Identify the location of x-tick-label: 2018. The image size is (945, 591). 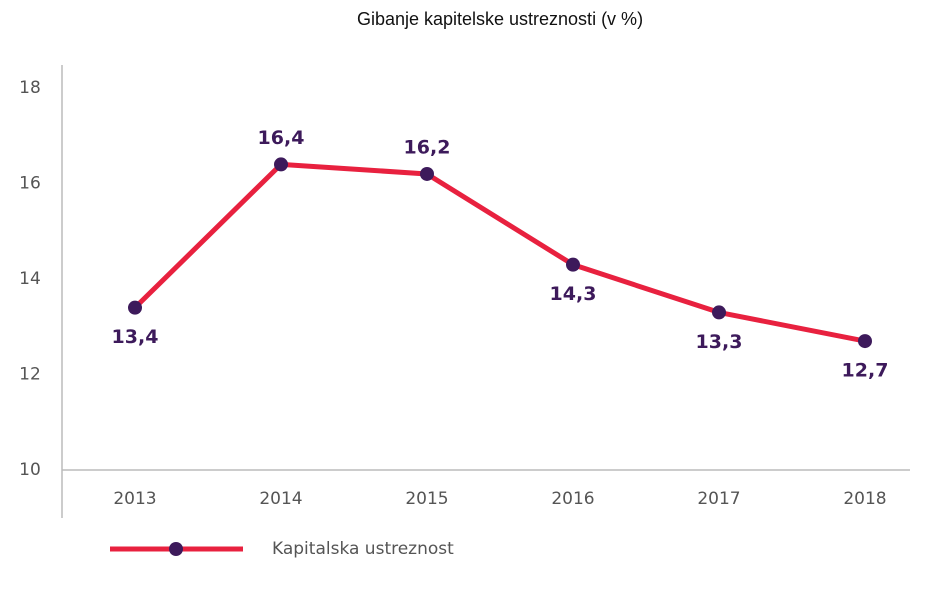
(864, 499).